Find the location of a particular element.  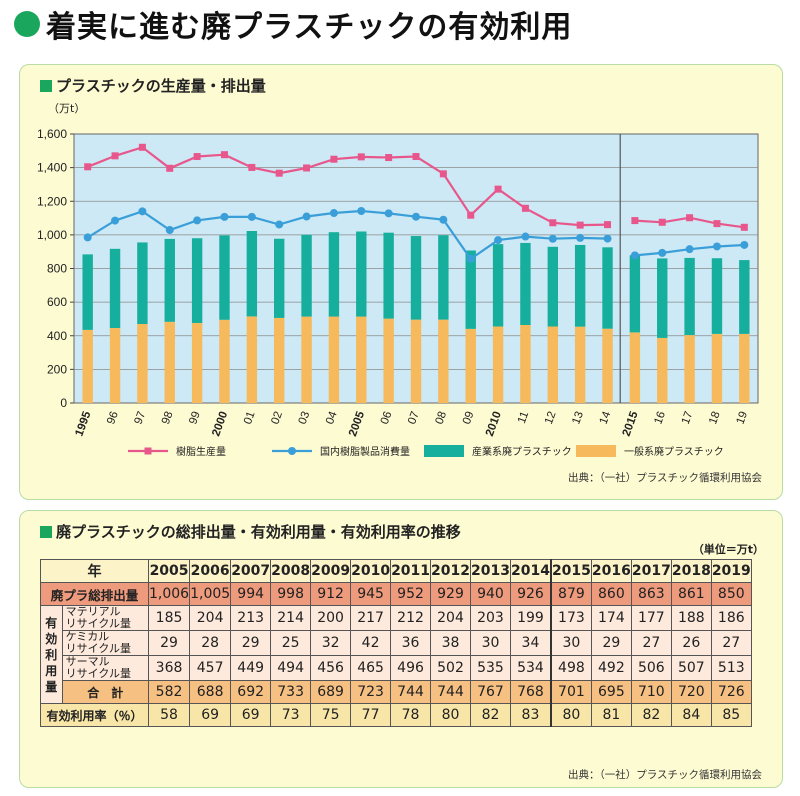

thermal-cell: 456 is located at coordinates (331, 668).